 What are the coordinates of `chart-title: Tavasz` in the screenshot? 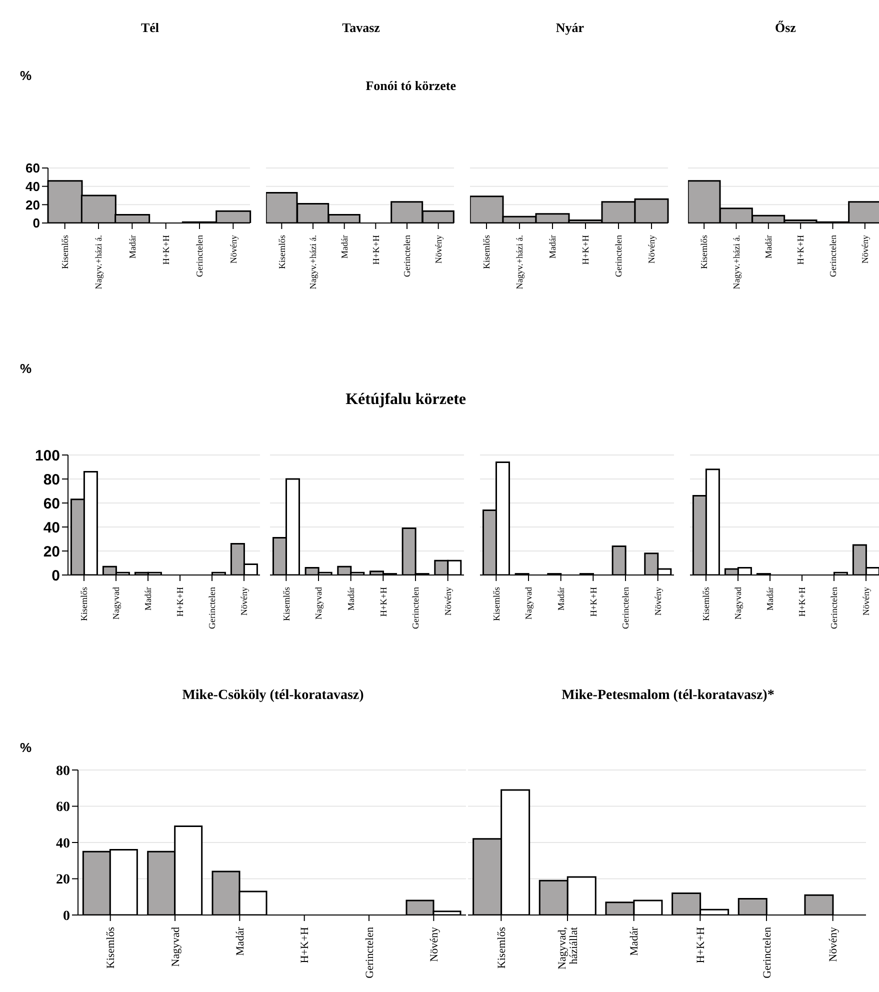 It's located at (361, 28).